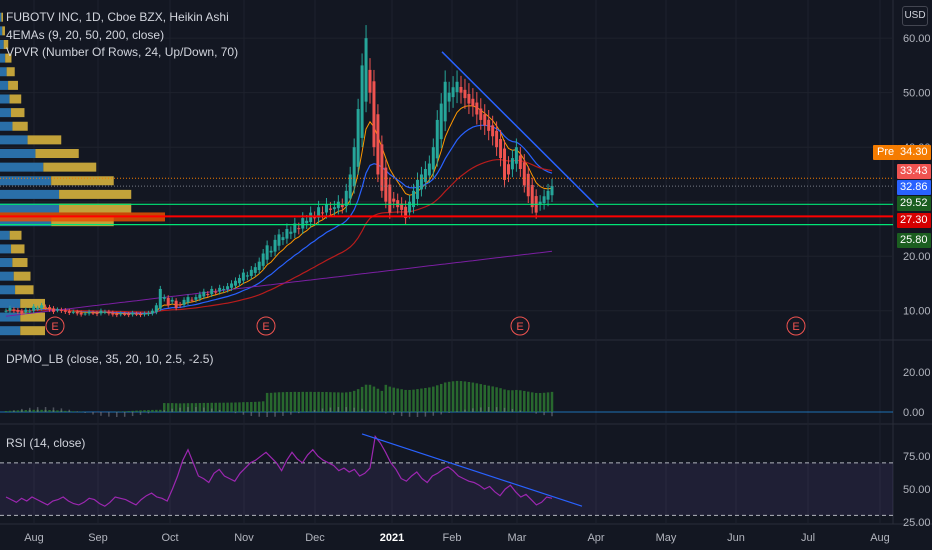 This screenshot has height=550, width=932. I want to click on rsi-tick-label: 50.00, so click(917, 490).